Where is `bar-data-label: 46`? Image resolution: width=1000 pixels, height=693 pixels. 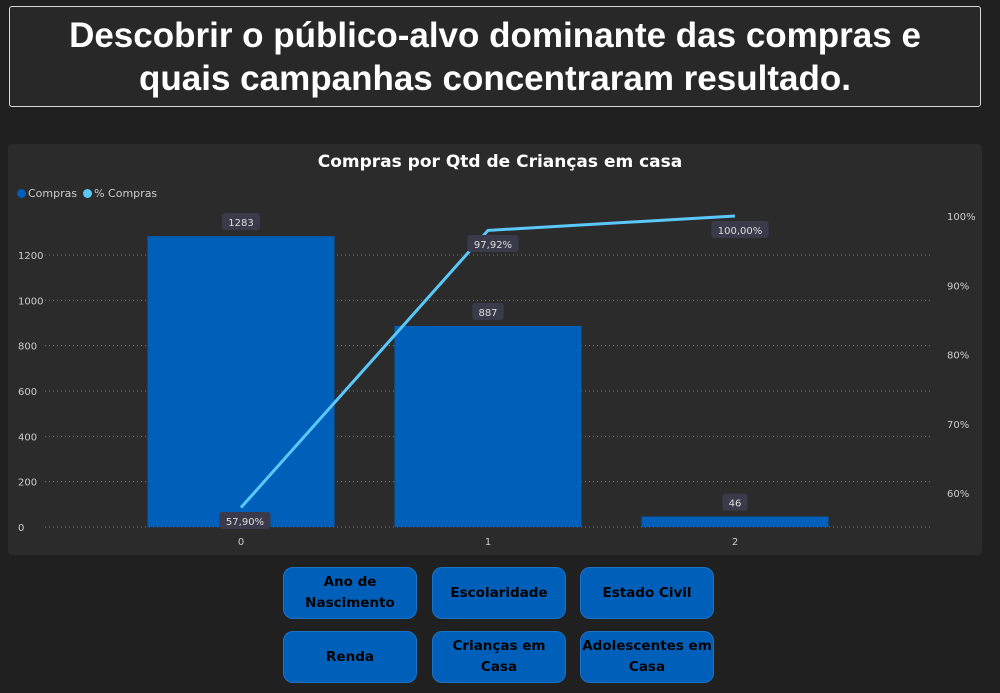
bar-data-label: 46 is located at coordinates (735, 504).